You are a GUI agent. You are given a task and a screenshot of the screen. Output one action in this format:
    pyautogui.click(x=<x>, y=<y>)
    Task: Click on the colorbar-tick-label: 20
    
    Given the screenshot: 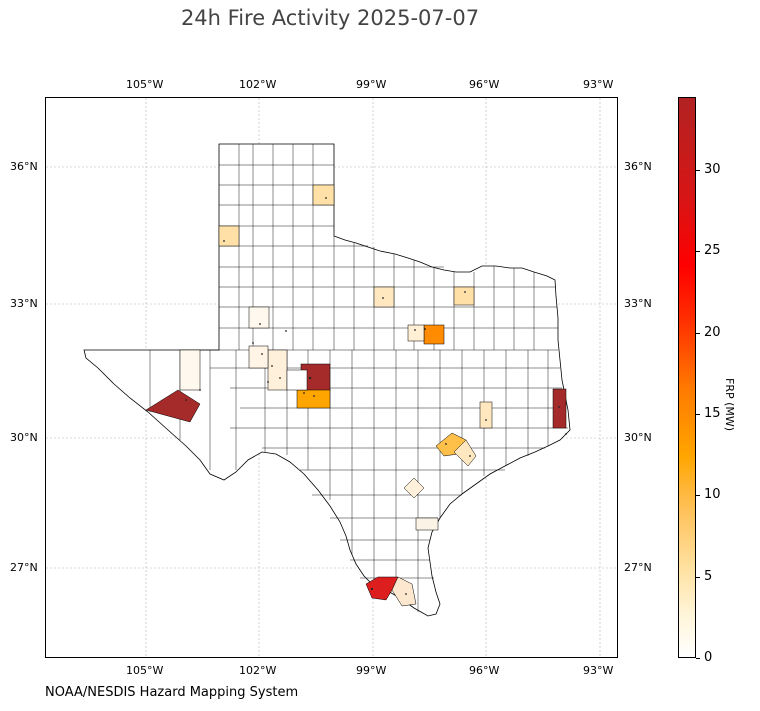 What is the action you would take?
    pyautogui.click(x=712, y=332)
    